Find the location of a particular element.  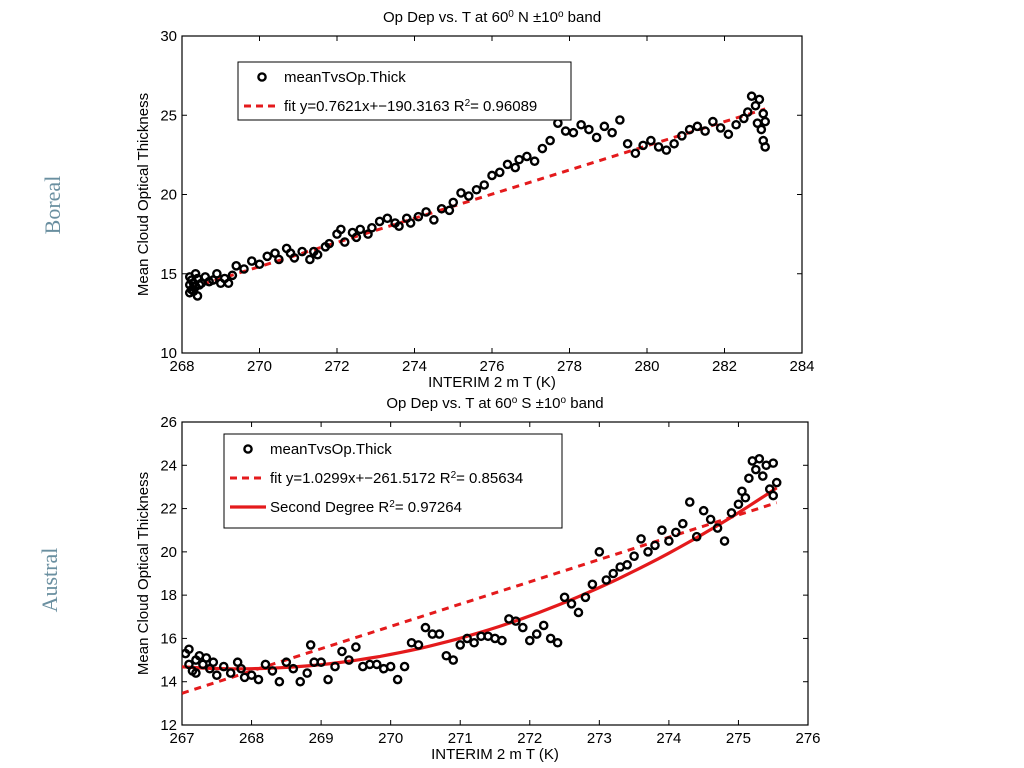

x-tick-label: 270 is located at coordinates (390, 738).